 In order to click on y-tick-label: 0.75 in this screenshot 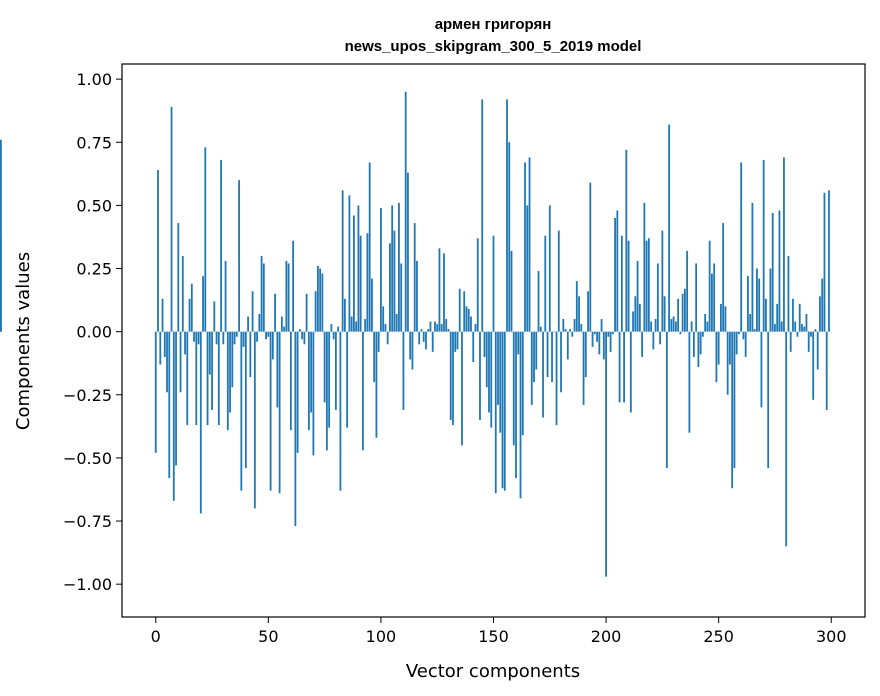, I will do `click(94, 142)`.